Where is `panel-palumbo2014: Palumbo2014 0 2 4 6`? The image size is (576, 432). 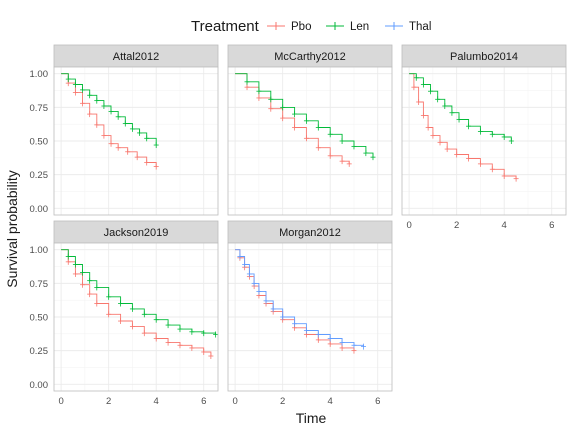 panel-palumbo2014: Palumbo2014 0 2 4 6 is located at coordinates (484, 137).